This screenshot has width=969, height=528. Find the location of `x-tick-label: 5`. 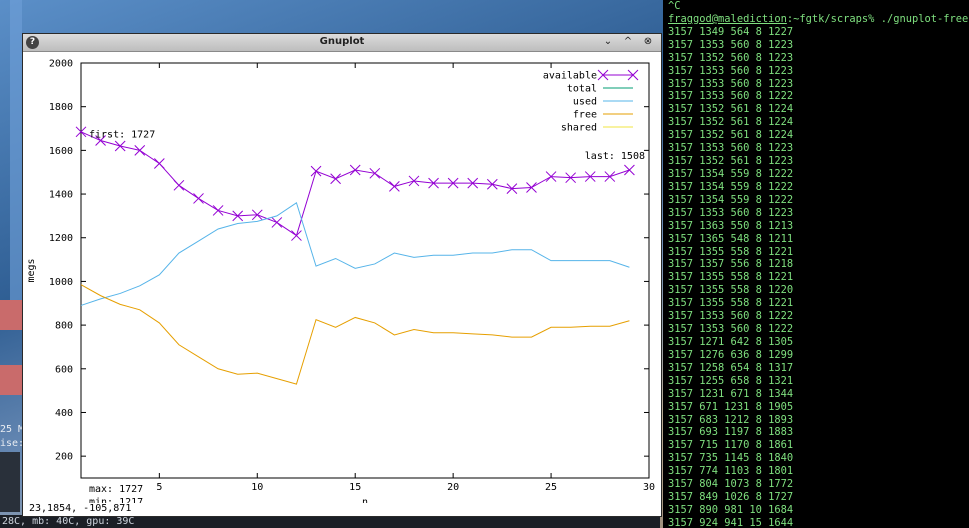

x-tick-label: 5 is located at coordinates (159, 487).